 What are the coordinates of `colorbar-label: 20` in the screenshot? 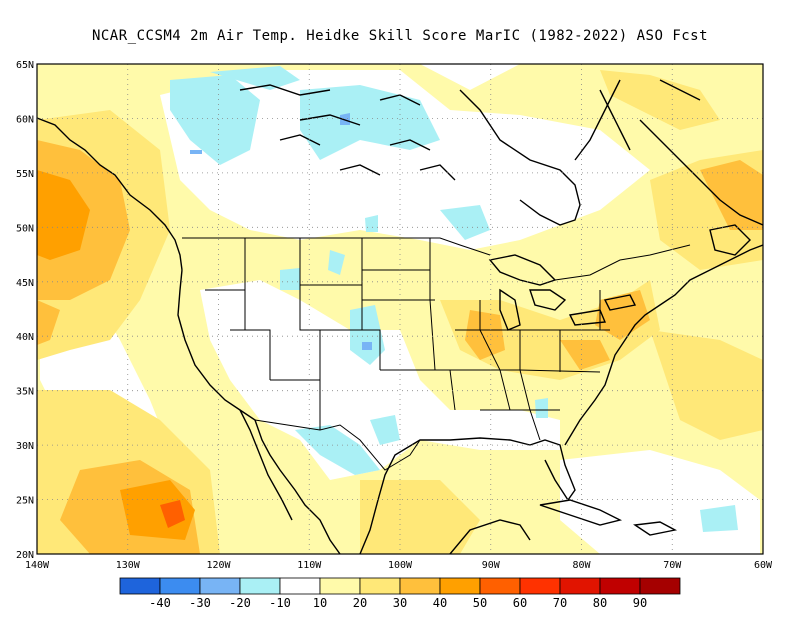 It's located at (360, 603).